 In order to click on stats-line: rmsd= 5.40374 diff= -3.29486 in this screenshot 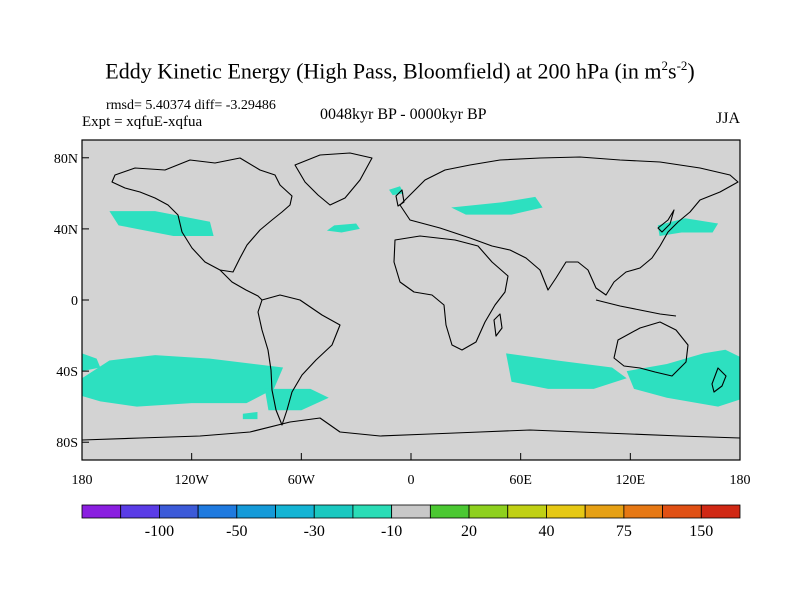, I will do `click(191, 105)`.